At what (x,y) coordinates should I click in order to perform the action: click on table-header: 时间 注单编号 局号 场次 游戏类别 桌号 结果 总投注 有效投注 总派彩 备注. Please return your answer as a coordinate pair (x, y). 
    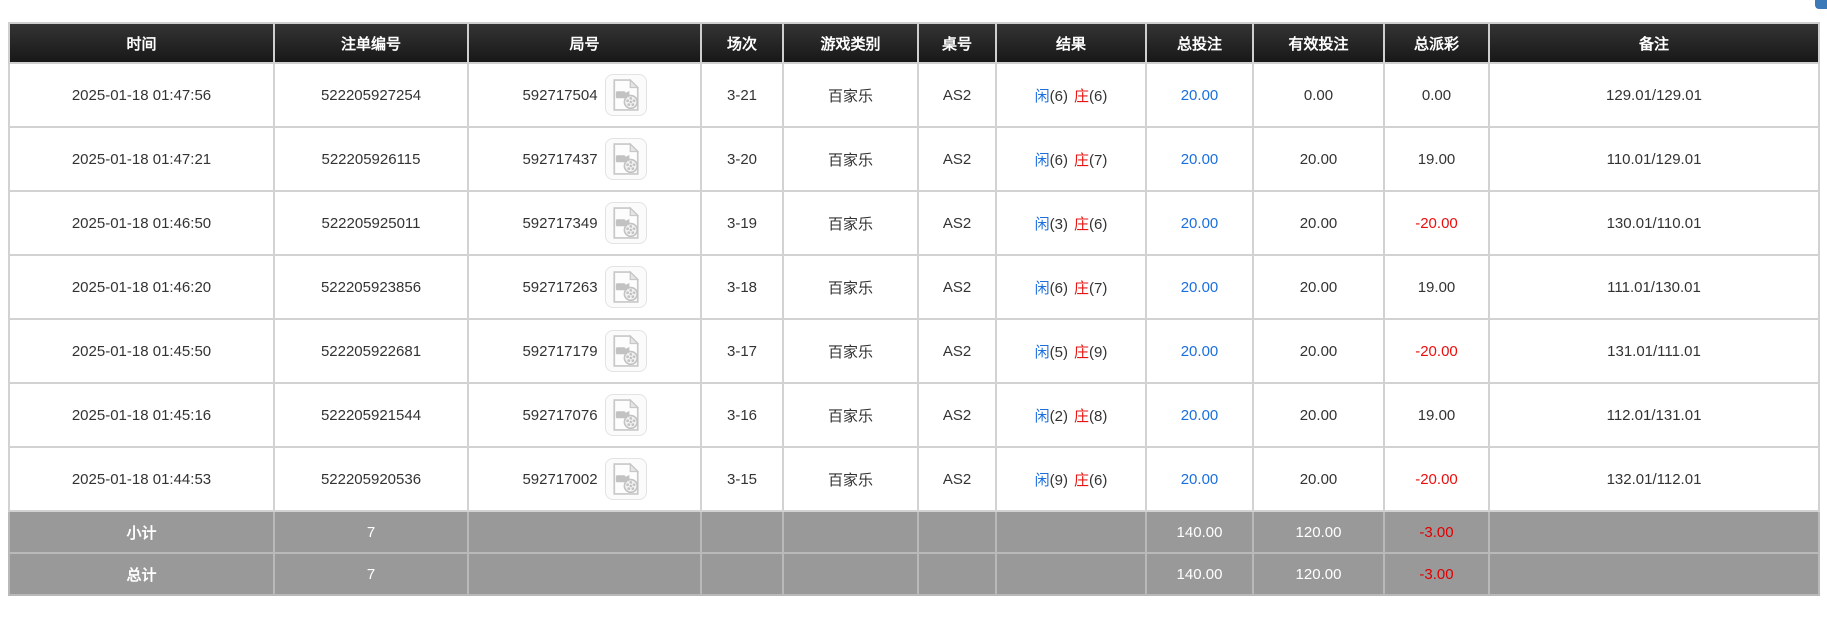
    Looking at the image, I should click on (914, 43).